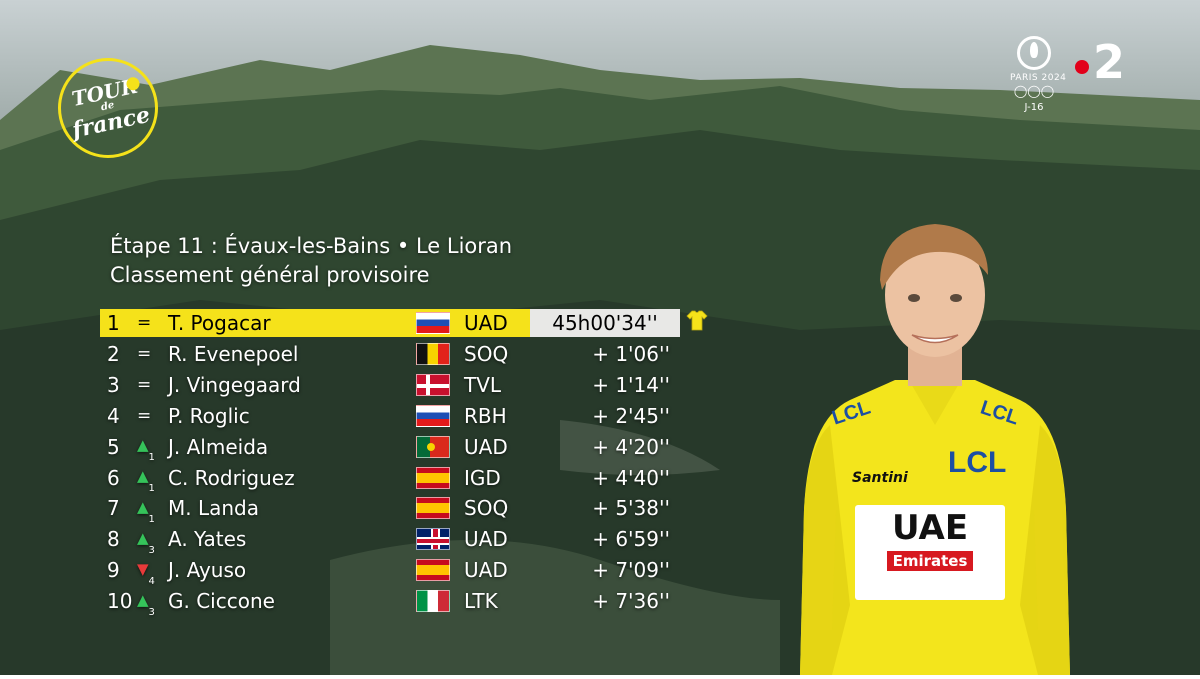 Image resolution: width=1200 pixels, height=679 pixels. Describe the element at coordinates (390, 354) in the screenshot. I see `standings-row: 2 = R. Evenepoel SOQ + 1'06''` at that location.